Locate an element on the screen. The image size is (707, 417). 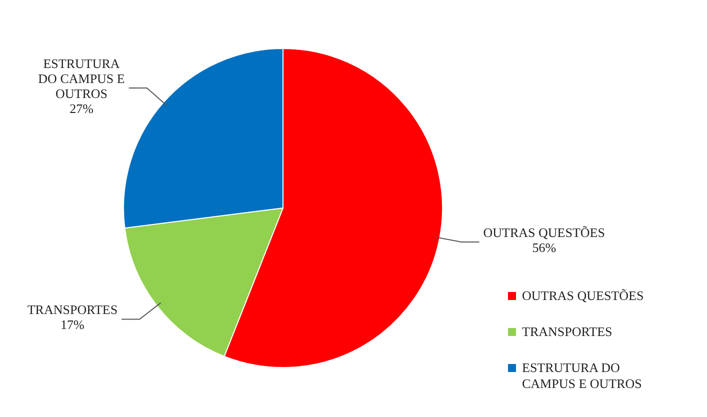
slice-label: TRANSPORTES is located at coordinates (72, 310).